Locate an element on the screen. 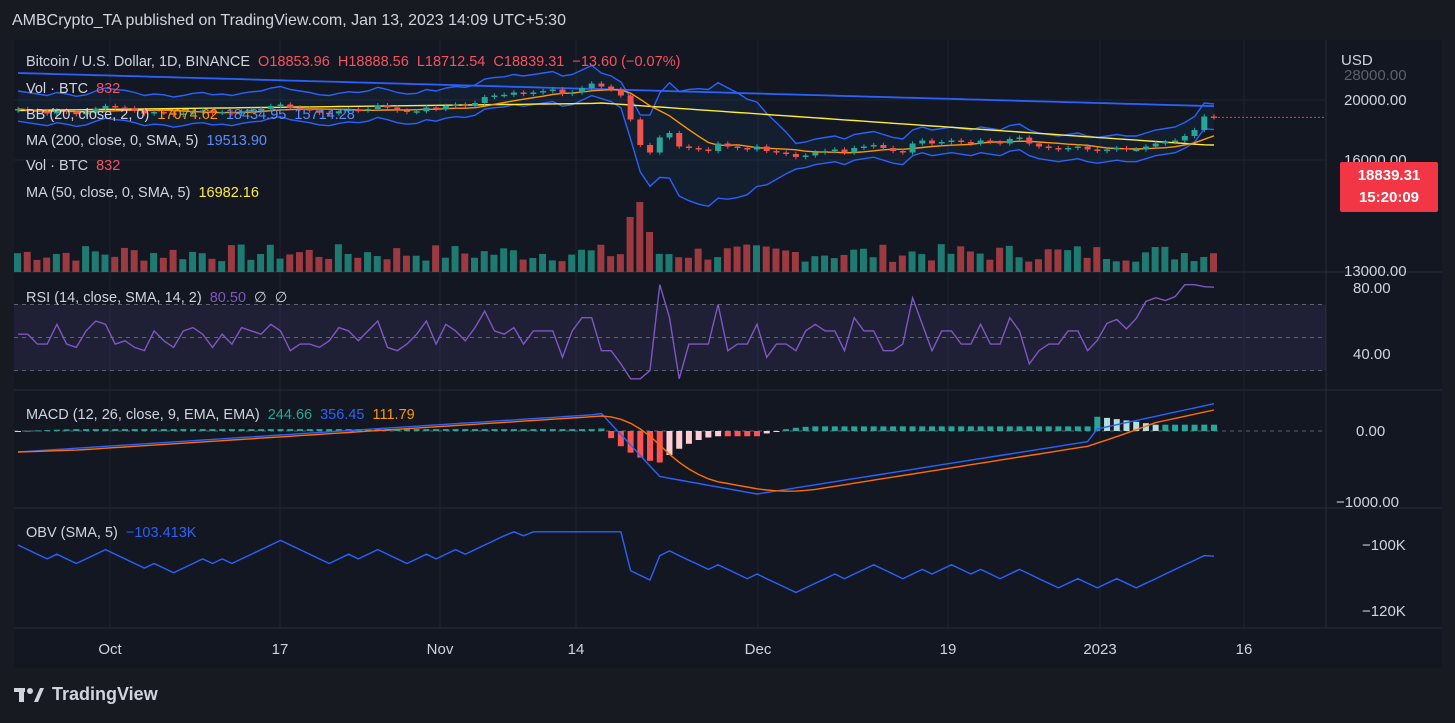 This screenshot has width=1455, height=723. volume2-label: Vol · BTC is located at coordinates (57, 166).